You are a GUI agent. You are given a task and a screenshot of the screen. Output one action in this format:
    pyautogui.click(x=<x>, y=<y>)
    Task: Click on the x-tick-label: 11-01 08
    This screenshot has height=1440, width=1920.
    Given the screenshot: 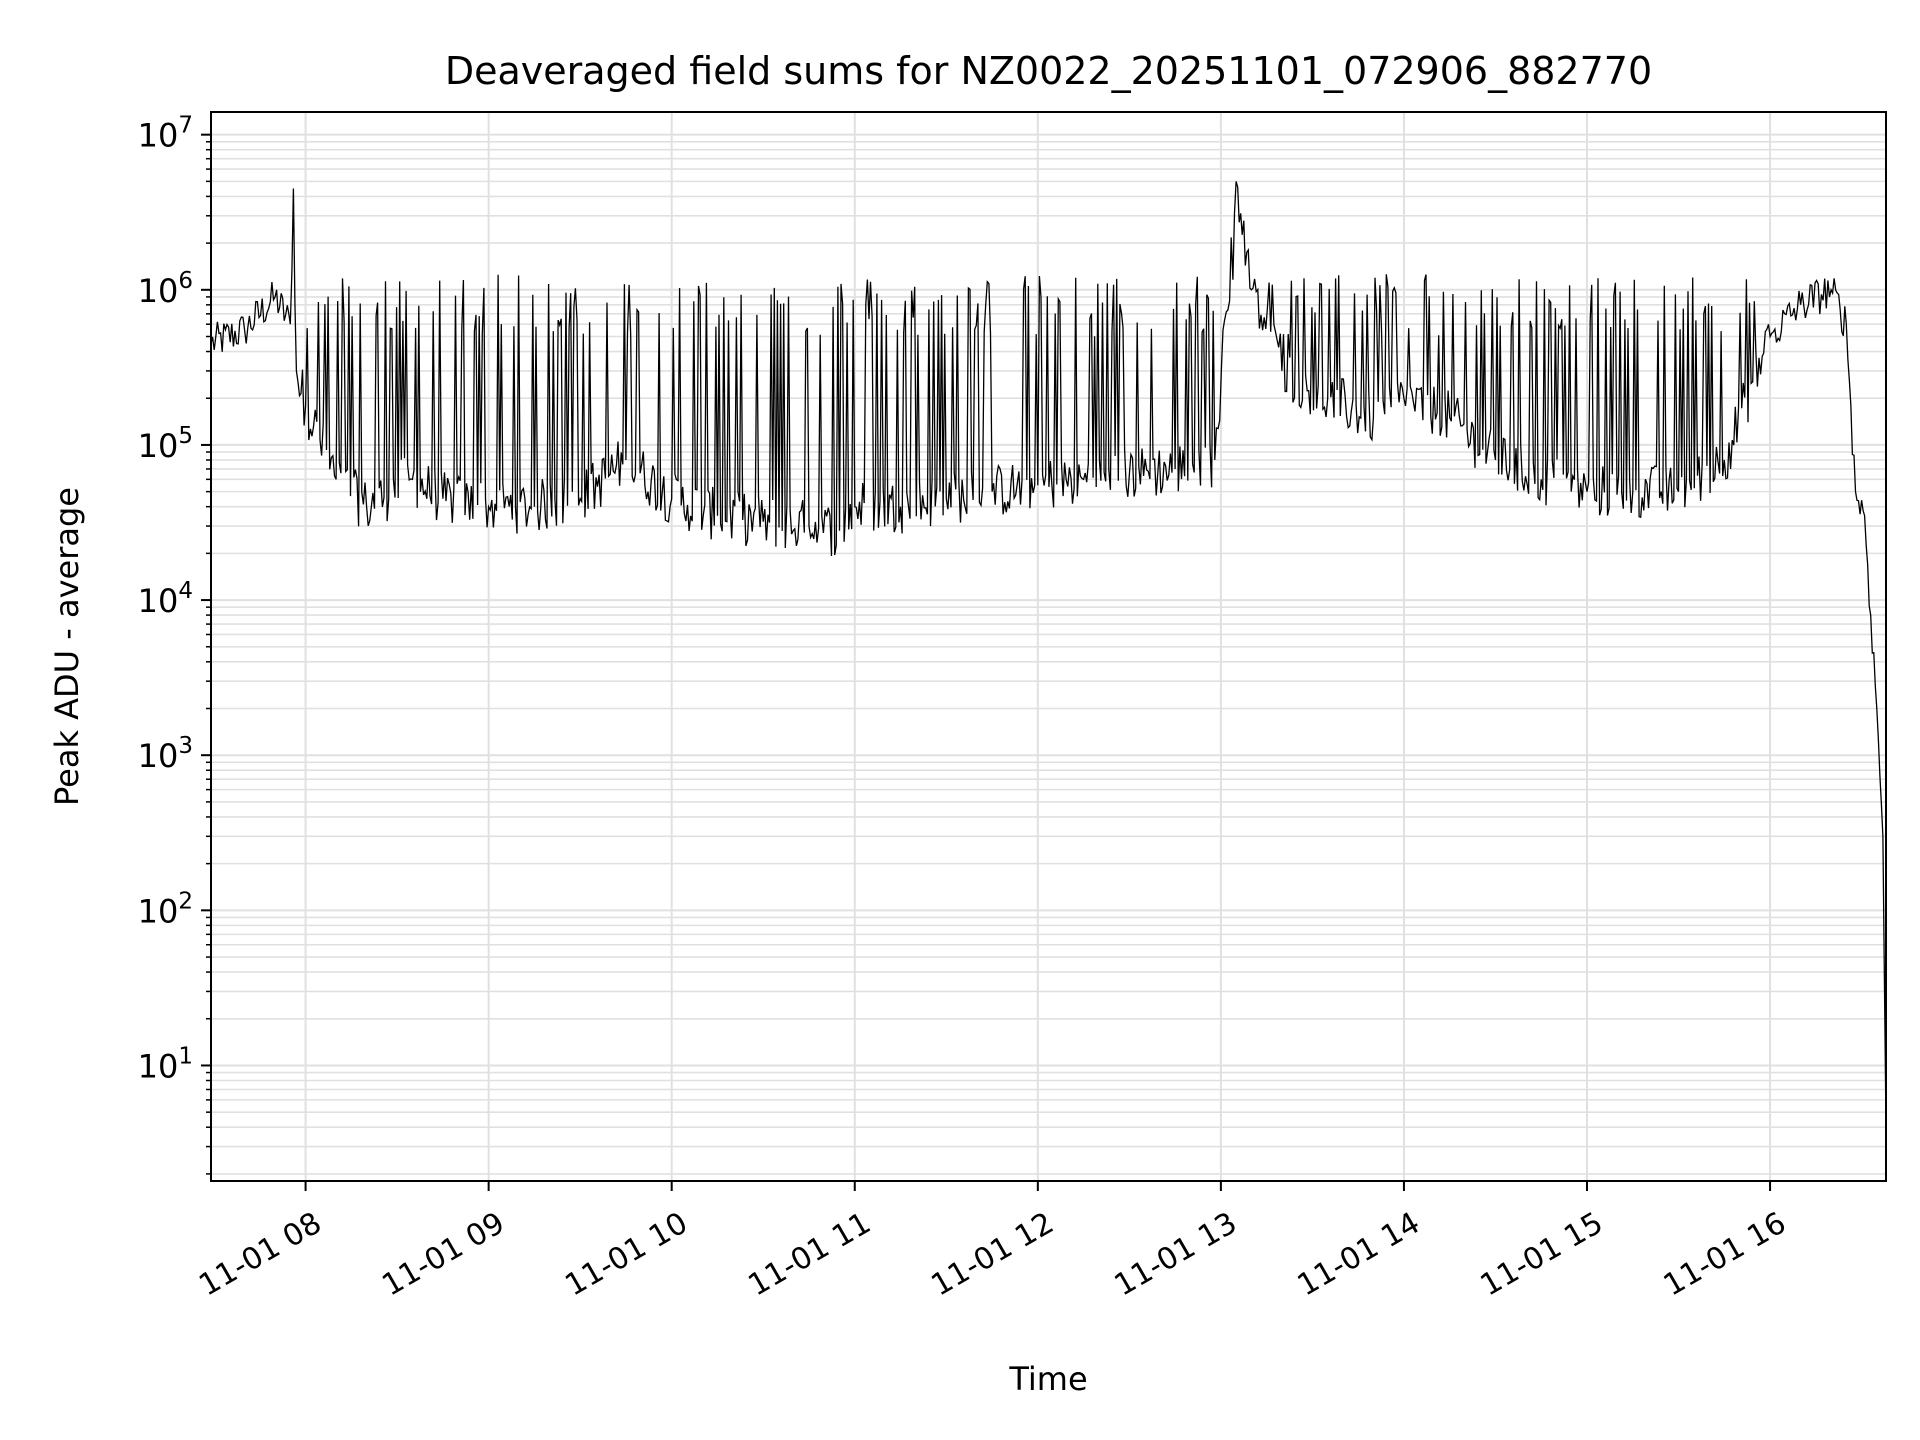 What is the action you would take?
    pyautogui.click(x=260, y=1255)
    